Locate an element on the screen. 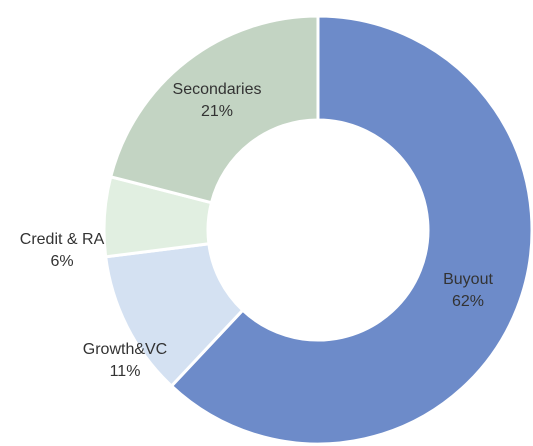 This screenshot has width=533, height=446. slice-value-label: 21% is located at coordinates (217, 111).